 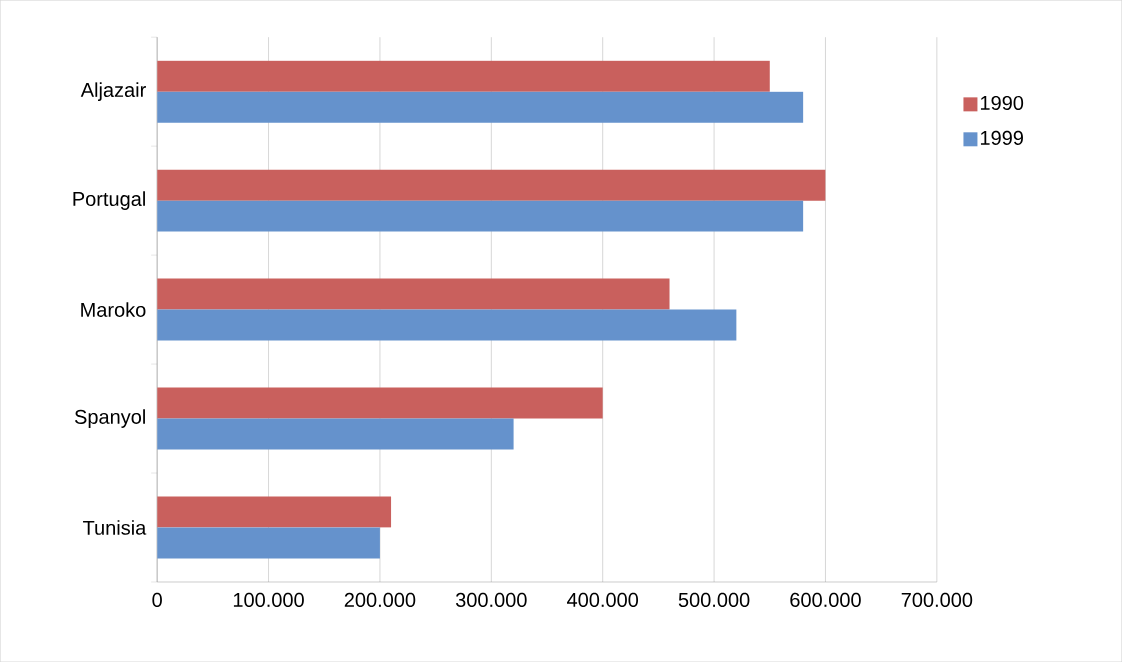 What do you see at coordinates (714, 599) in the screenshot?
I see `x-tick-label: 500.000` at bounding box center [714, 599].